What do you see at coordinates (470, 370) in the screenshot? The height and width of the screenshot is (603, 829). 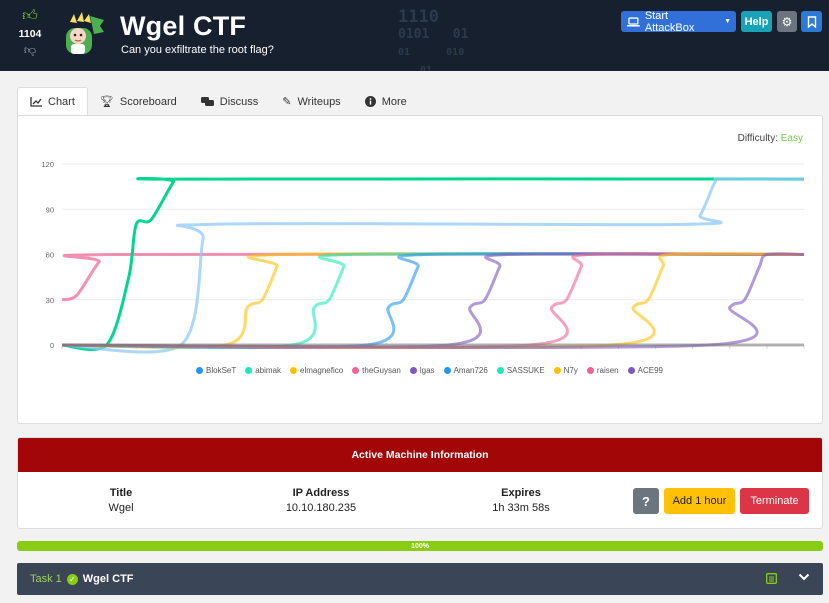 I see `legend-label: Aman726` at bounding box center [470, 370].